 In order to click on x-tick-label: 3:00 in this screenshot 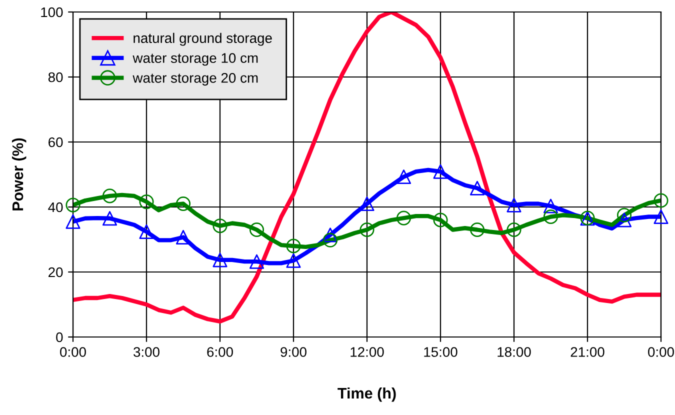, I will do `click(147, 352)`.